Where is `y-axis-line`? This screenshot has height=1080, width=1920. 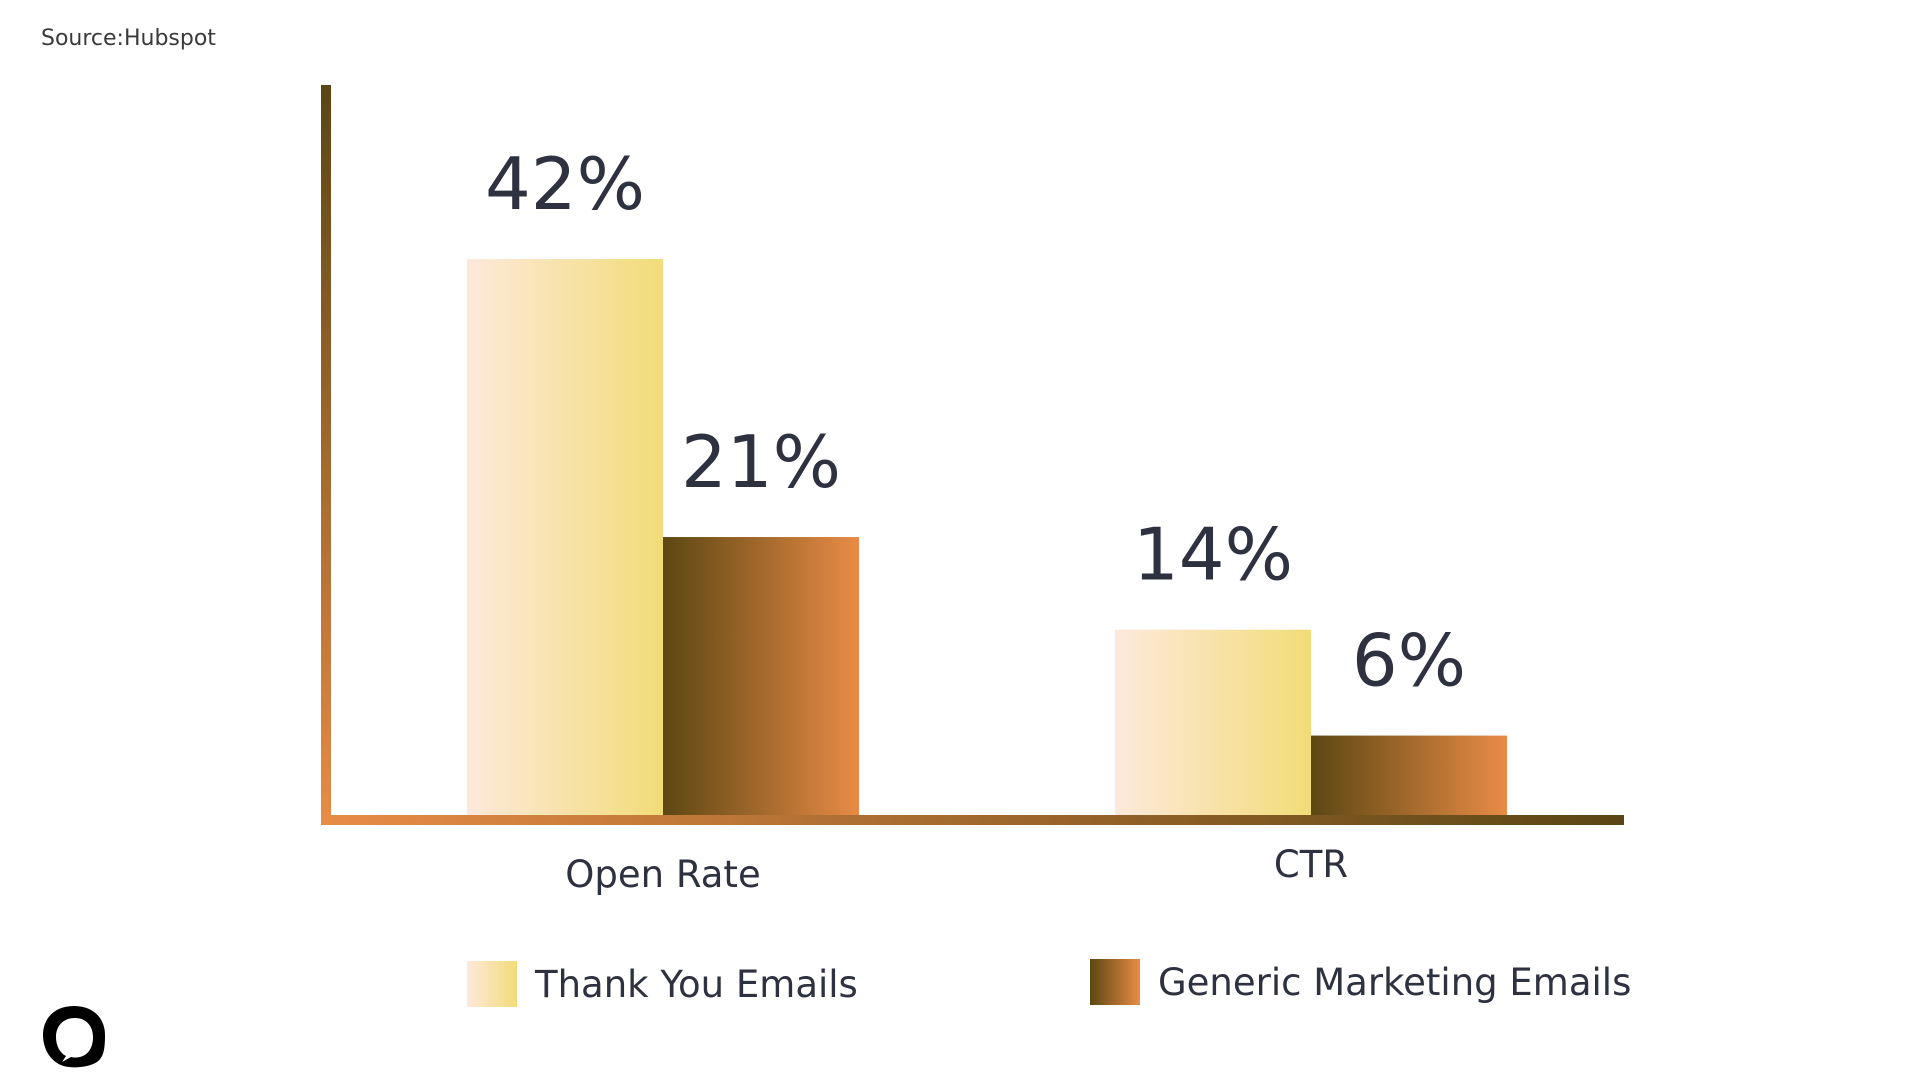 y-axis-line is located at coordinates (326, 455).